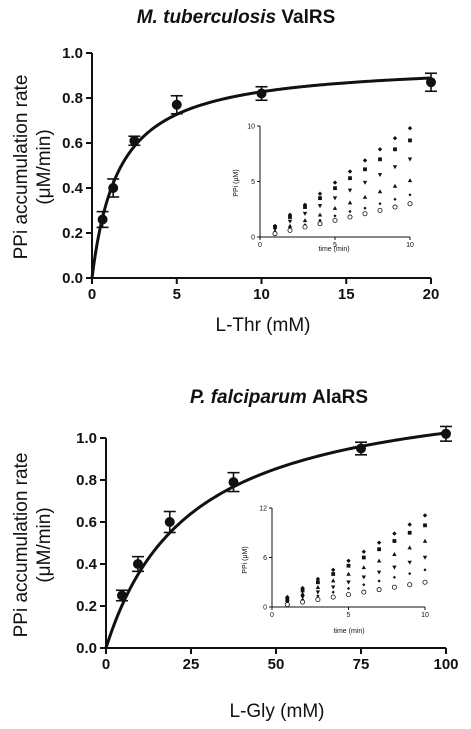 The height and width of the screenshot is (729, 471). I want to click on inset-x-tick-label: 0, so click(272, 615).